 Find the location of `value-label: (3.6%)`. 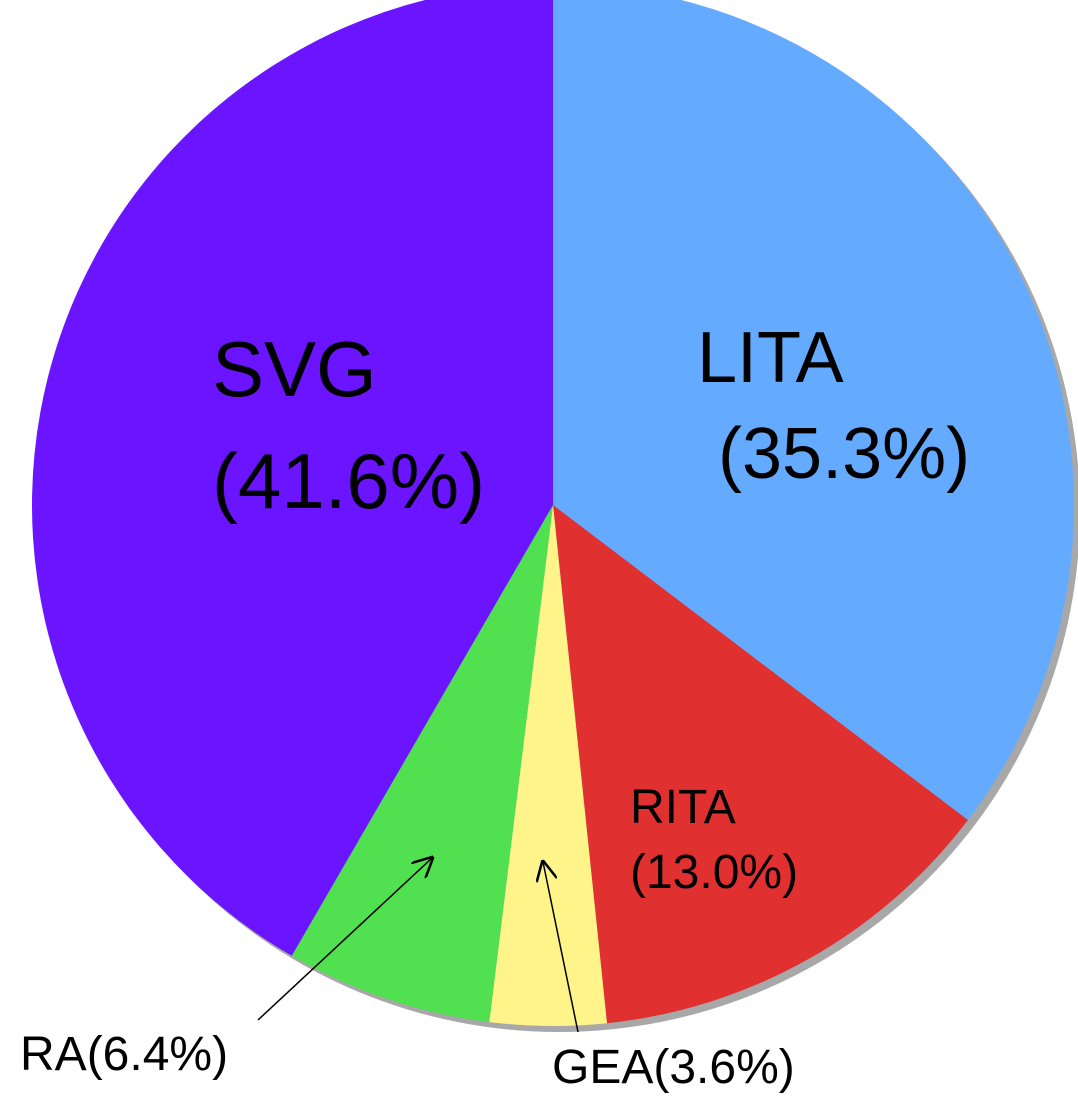

value-label: (3.6%) is located at coordinates (723, 1067).